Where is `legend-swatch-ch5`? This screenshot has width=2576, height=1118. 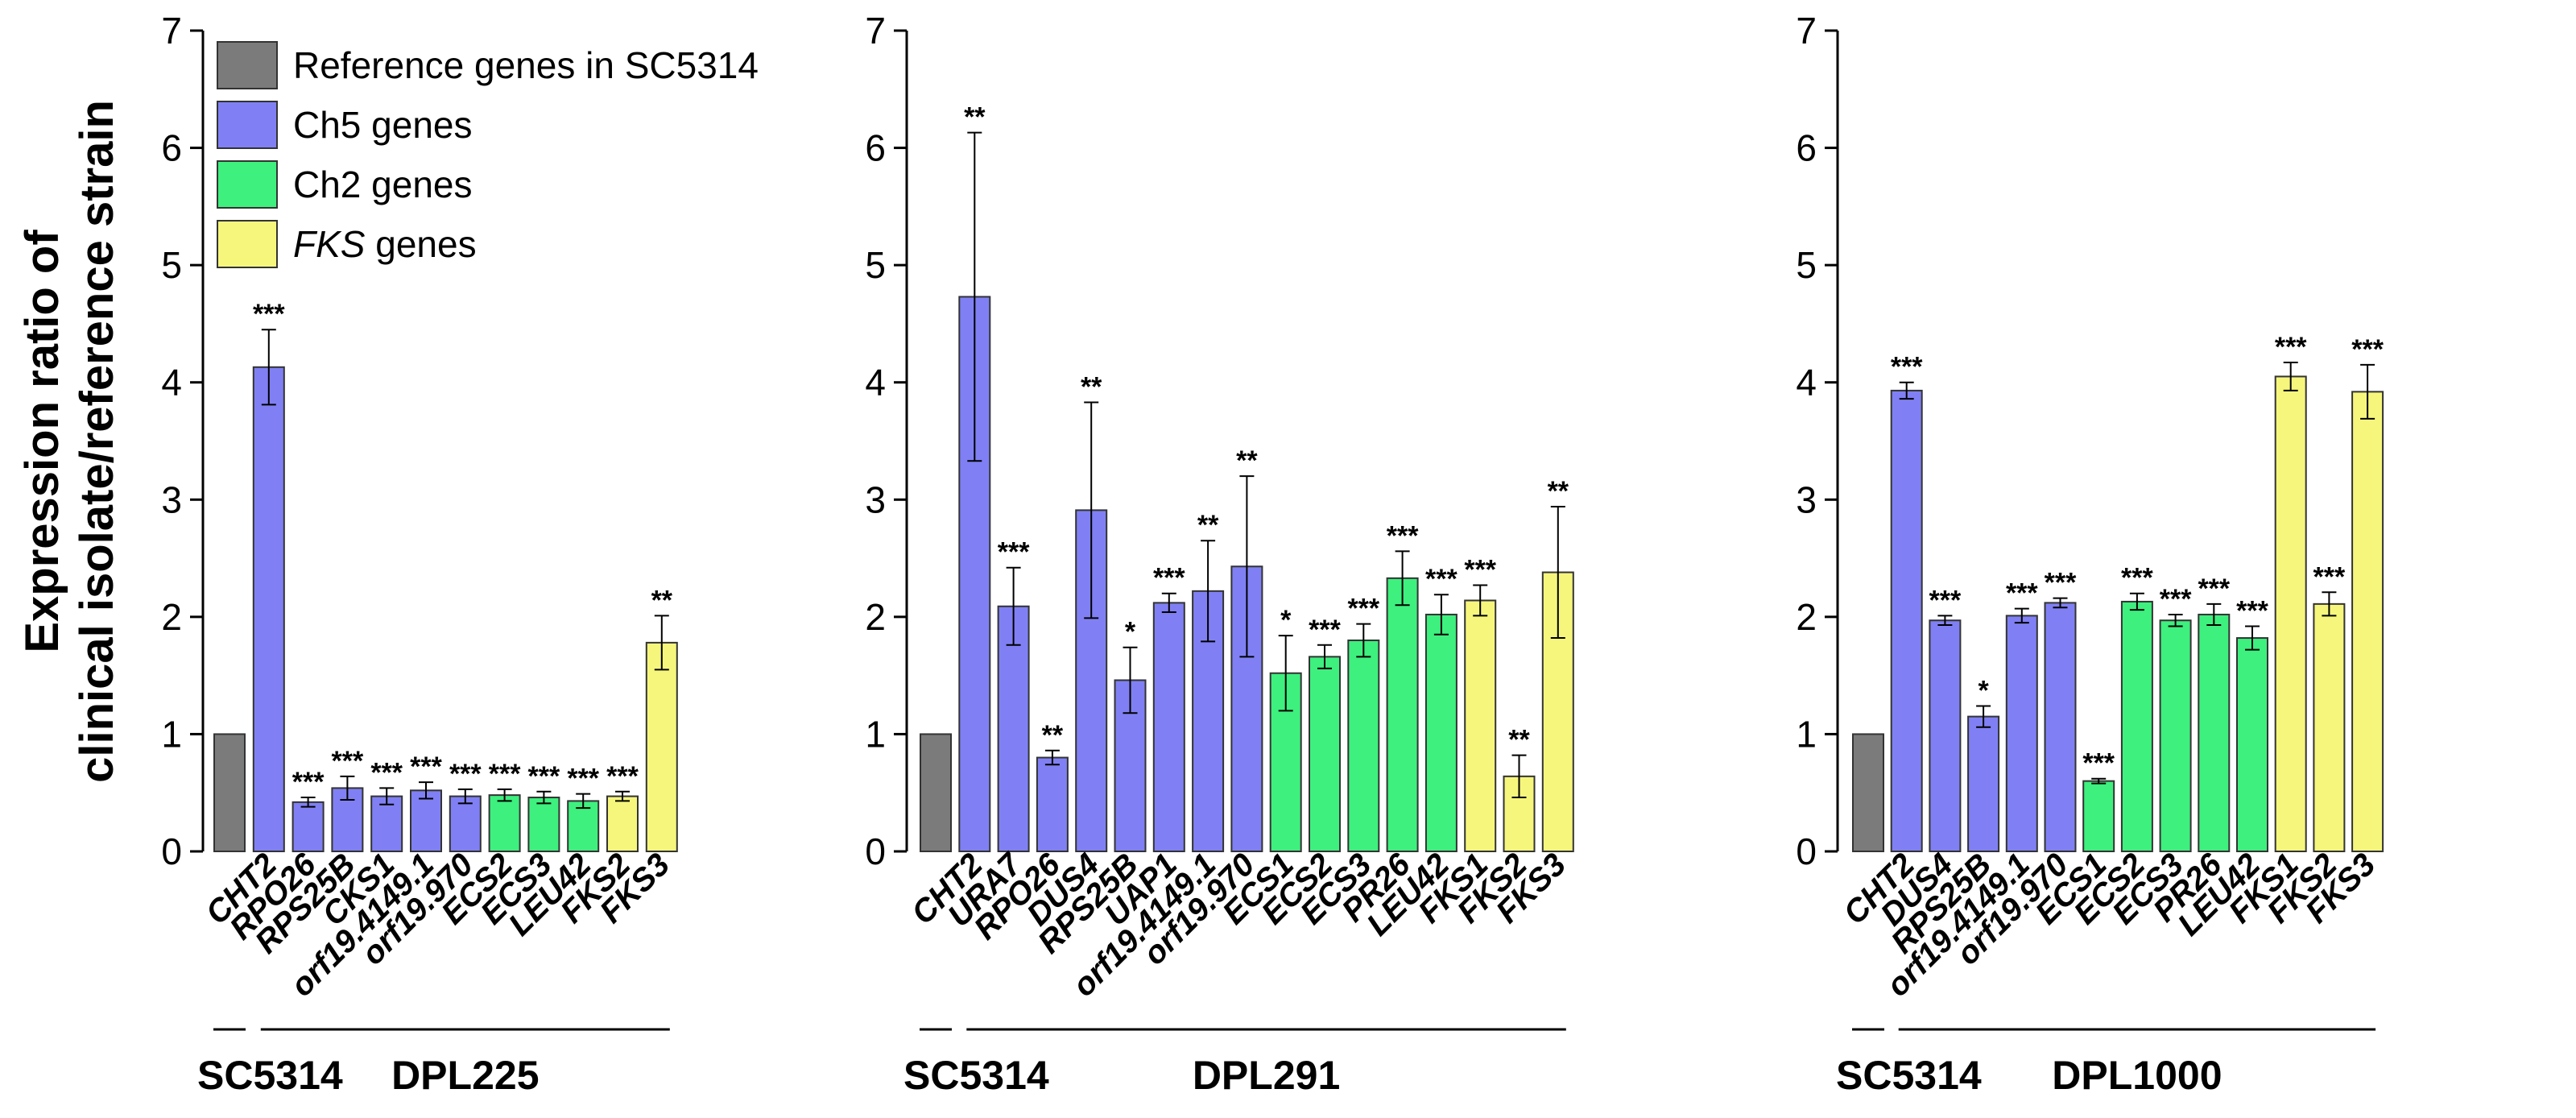 legend-swatch-ch5 is located at coordinates (248, 125).